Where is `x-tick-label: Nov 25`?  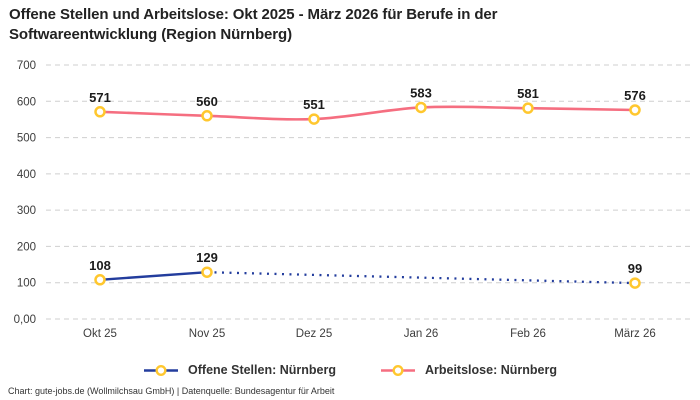 x-tick-label: Nov 25 is located at coordinates (207, 334).